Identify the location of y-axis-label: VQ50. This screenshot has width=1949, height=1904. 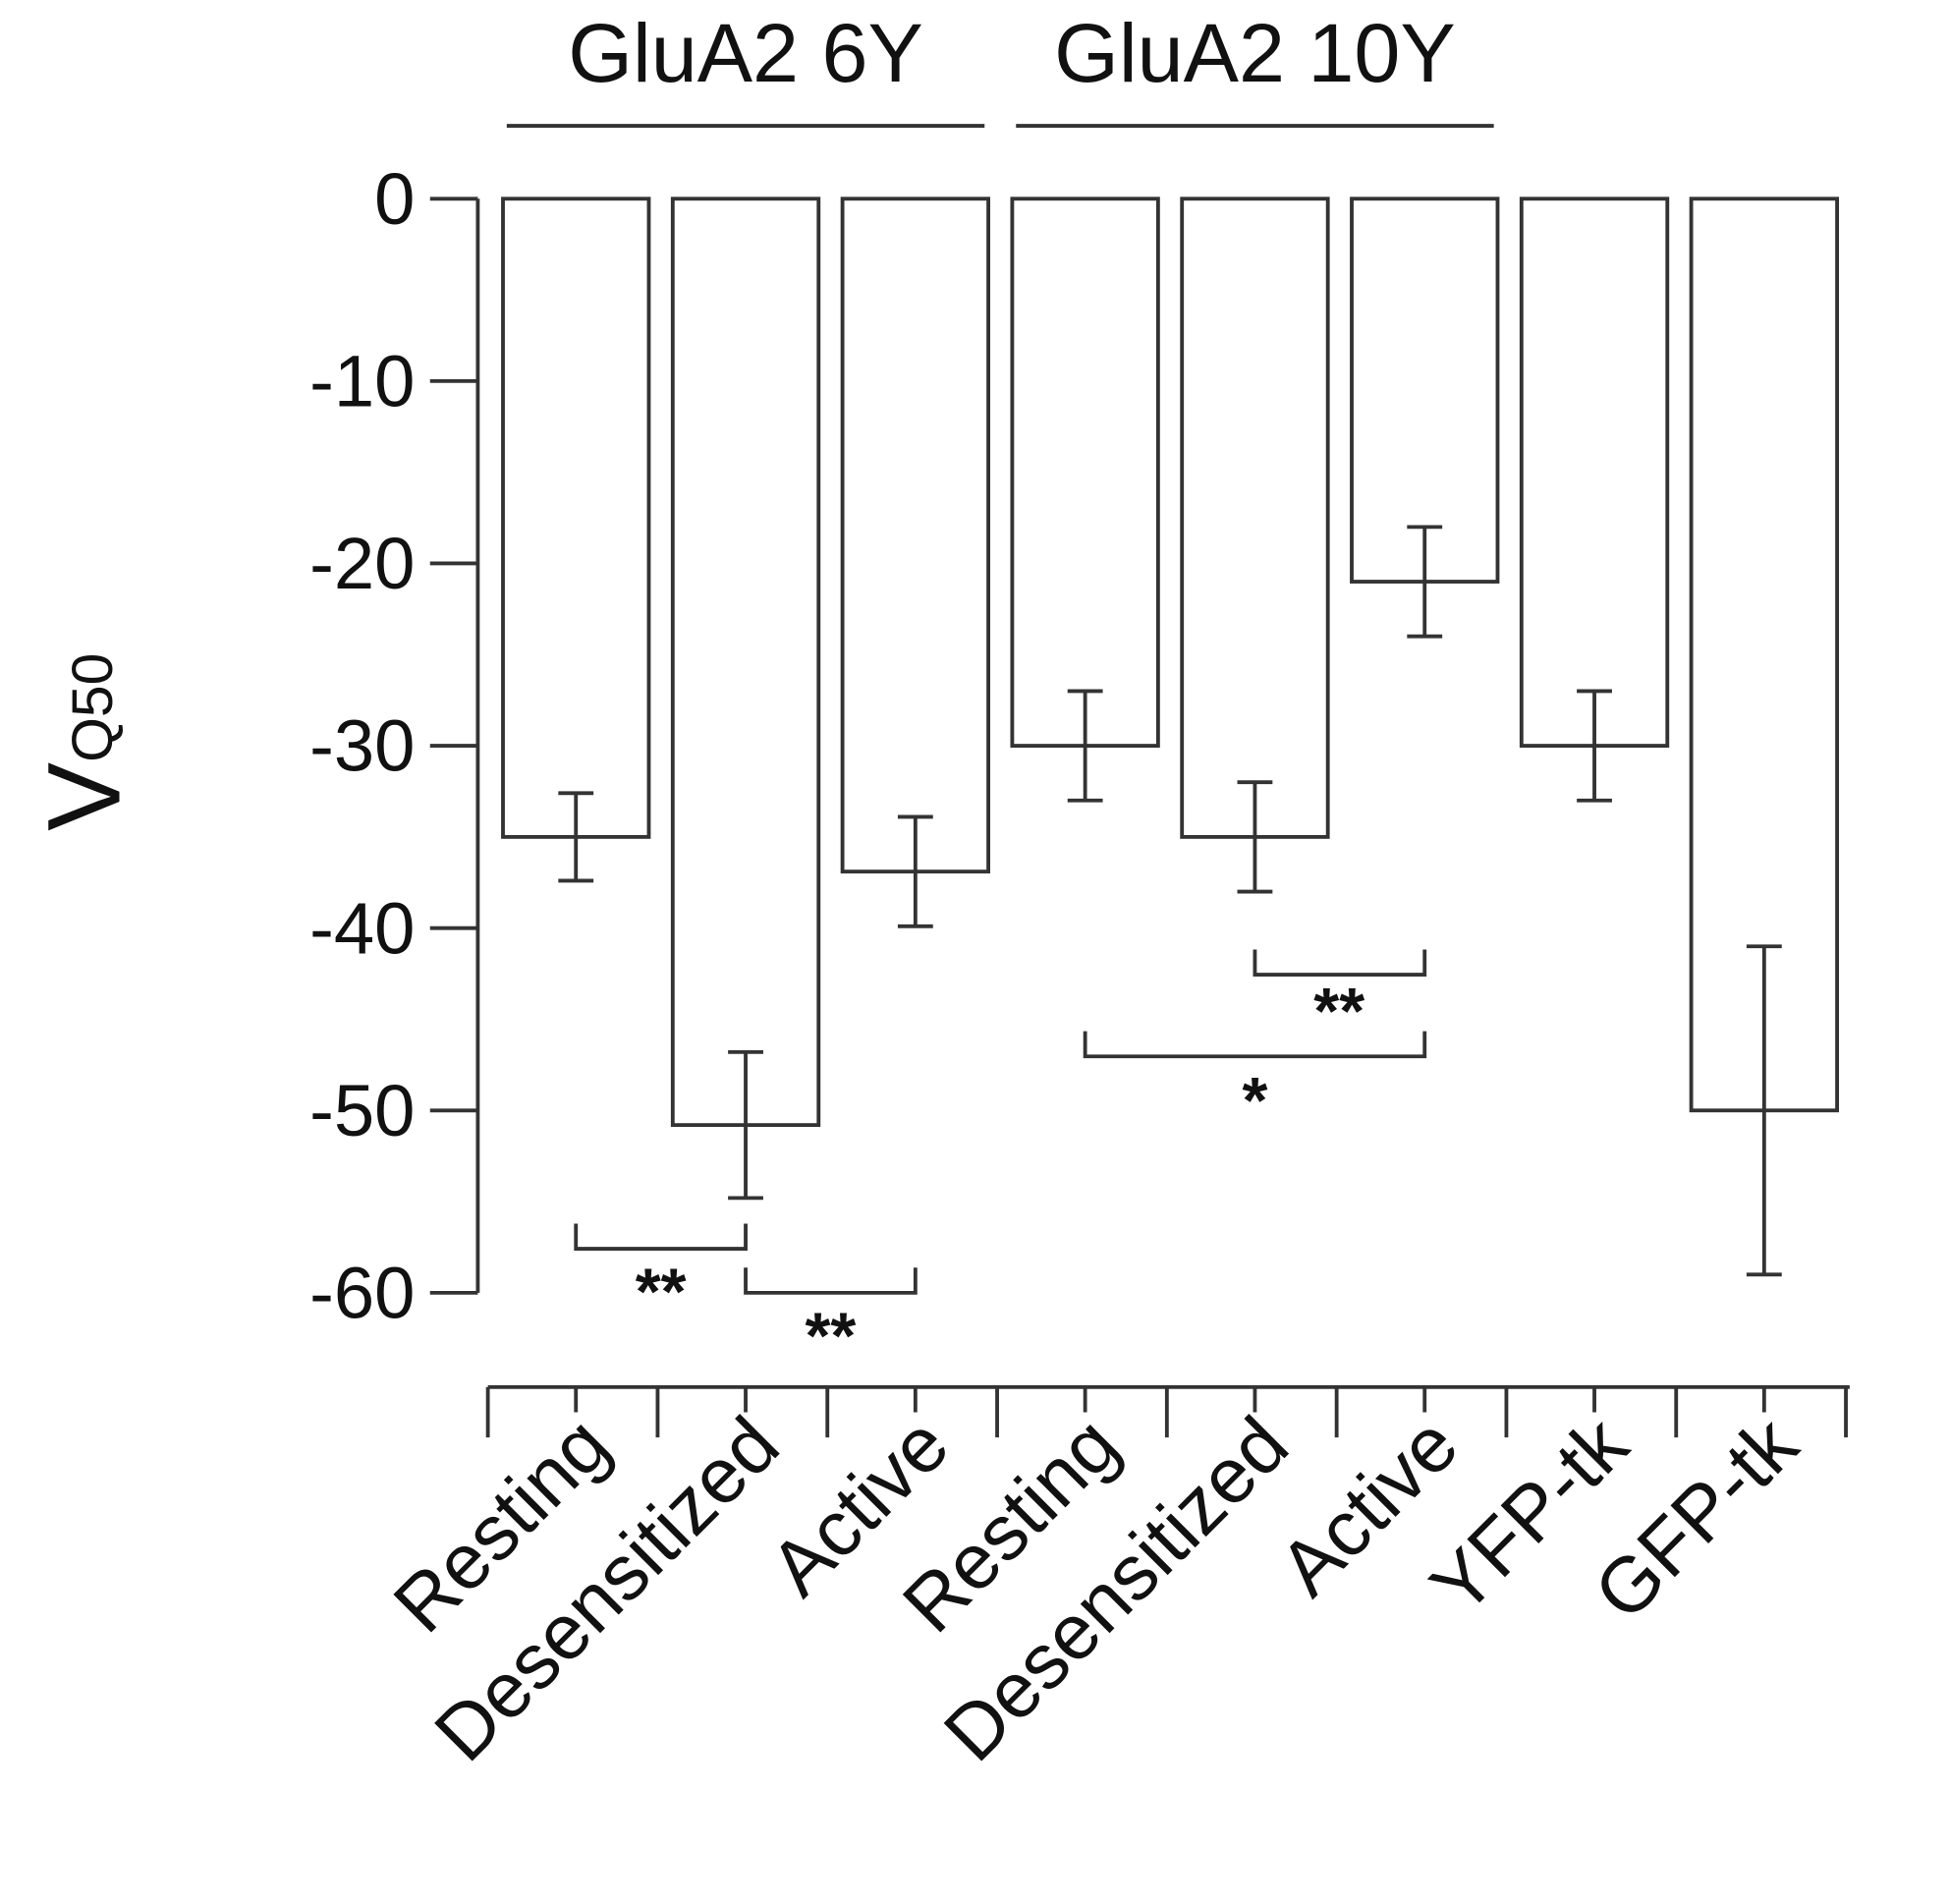
(85, 742).